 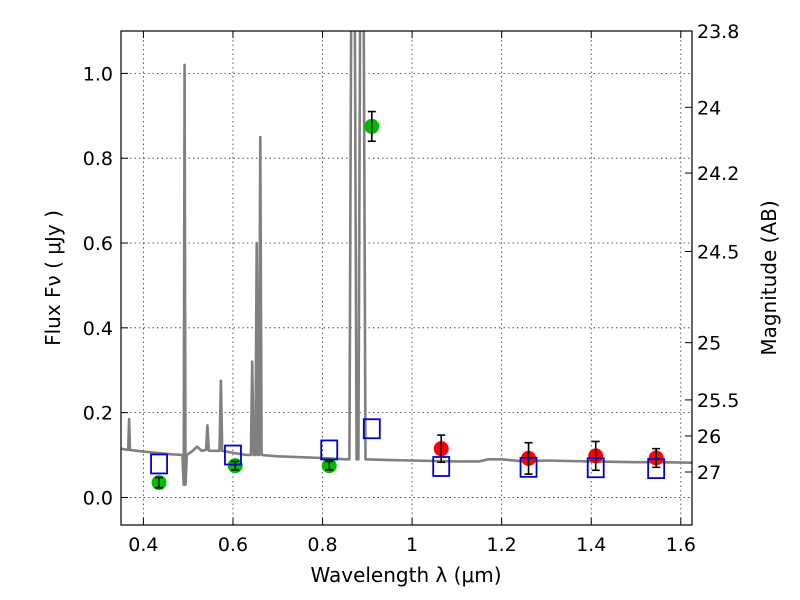 What do you see at coordinates (502, 545) in the screenshot?
I see `x-tick-label: 1.2` at bounding box center [502, 545].